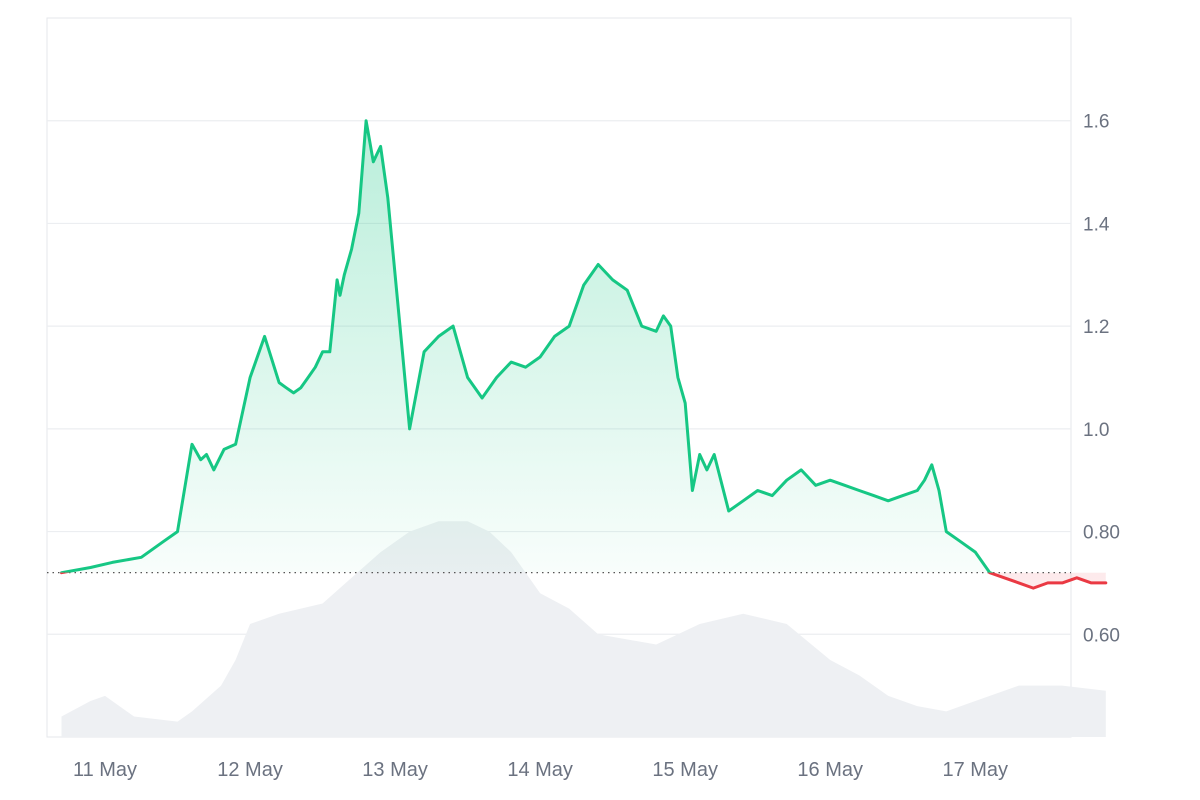 This screenshot has height=800, width=1200. What do you see at coordinates (1096, 122) in the screenshot?
I see `y-tick-label: 1.6` at bounding box center [1096, 122].